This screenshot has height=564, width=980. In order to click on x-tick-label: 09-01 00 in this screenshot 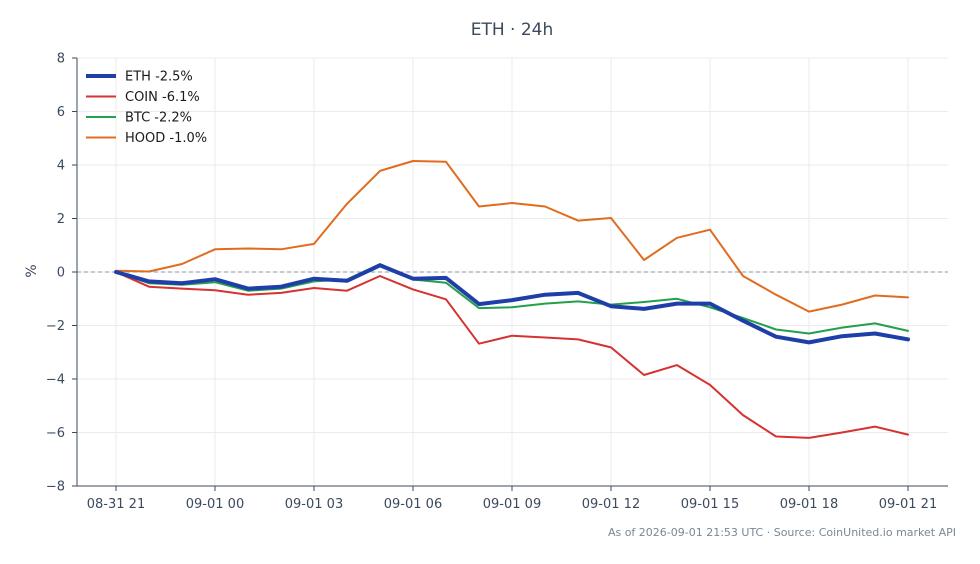, I will do `click(215, 504)`.